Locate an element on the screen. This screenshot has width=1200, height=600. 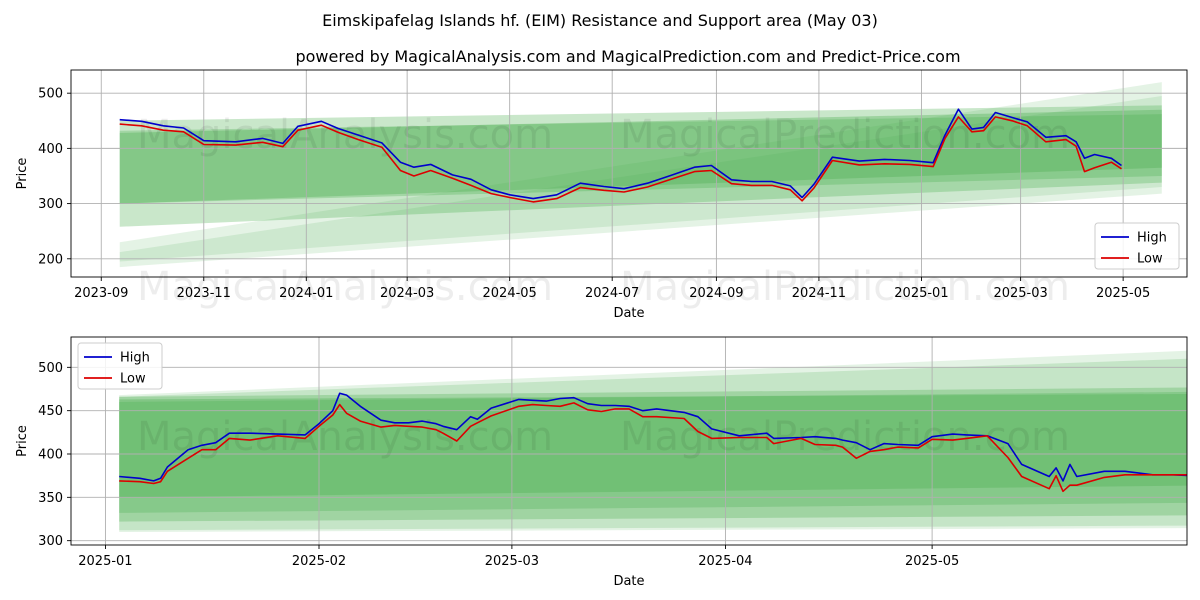
y-tick-label: 200 is located at coordinates (50, 259).